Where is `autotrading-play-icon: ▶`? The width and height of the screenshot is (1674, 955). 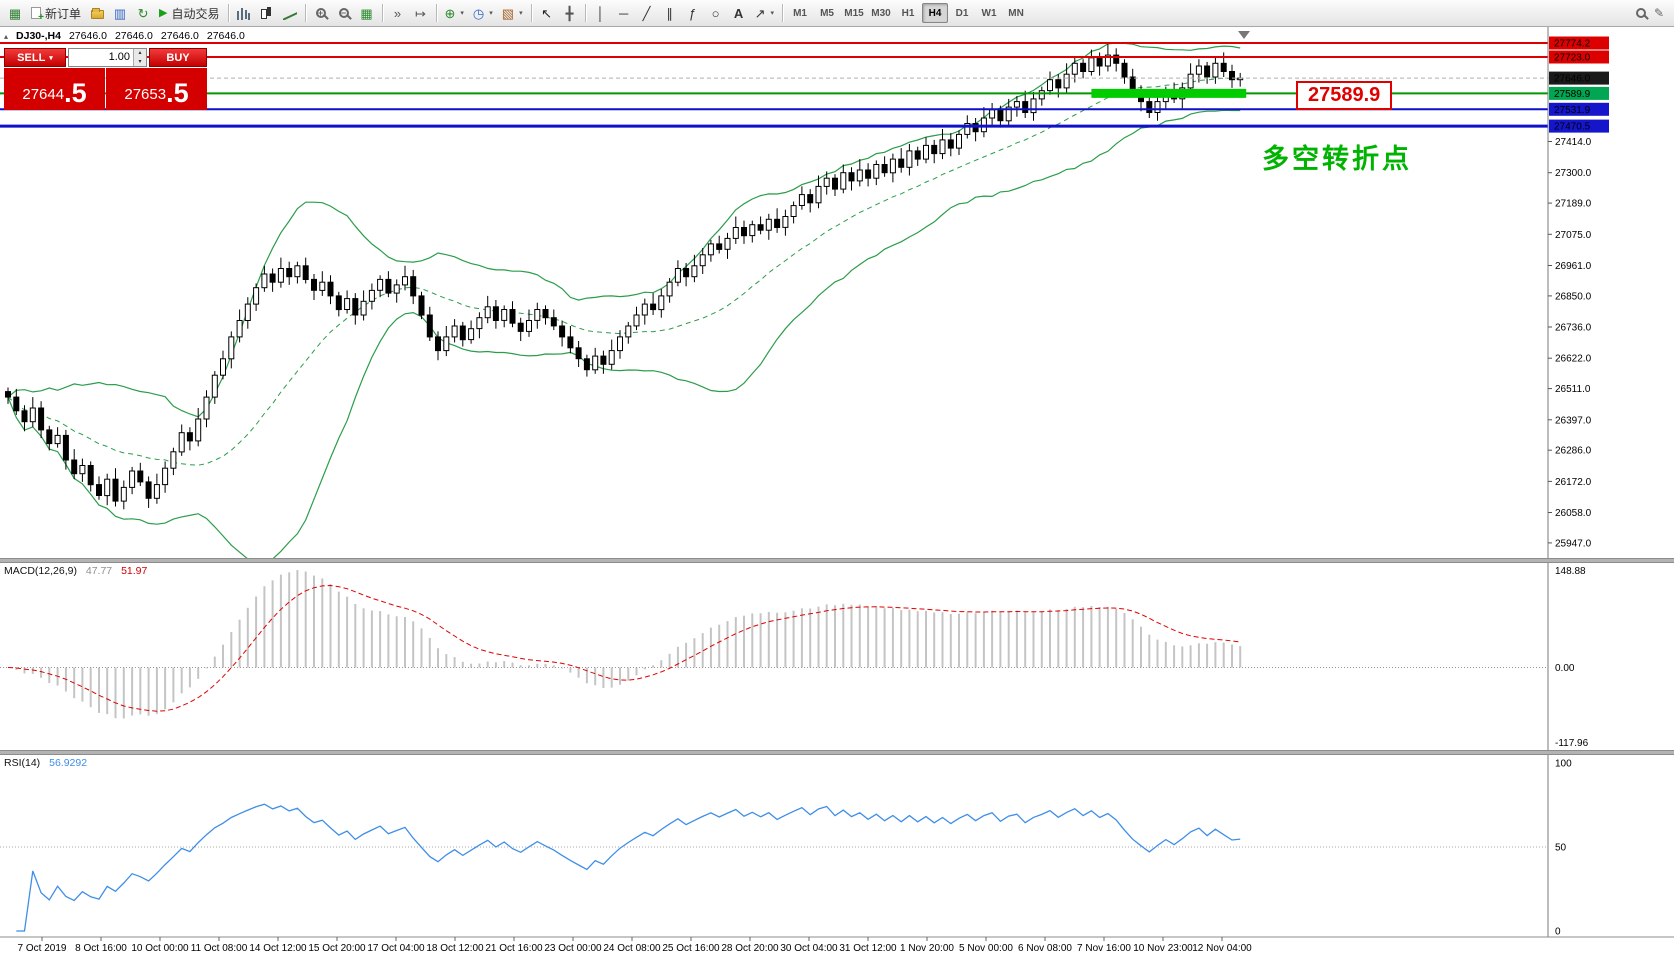 autotrading-play-icon: ▶ is located at coordinates (163, 12).